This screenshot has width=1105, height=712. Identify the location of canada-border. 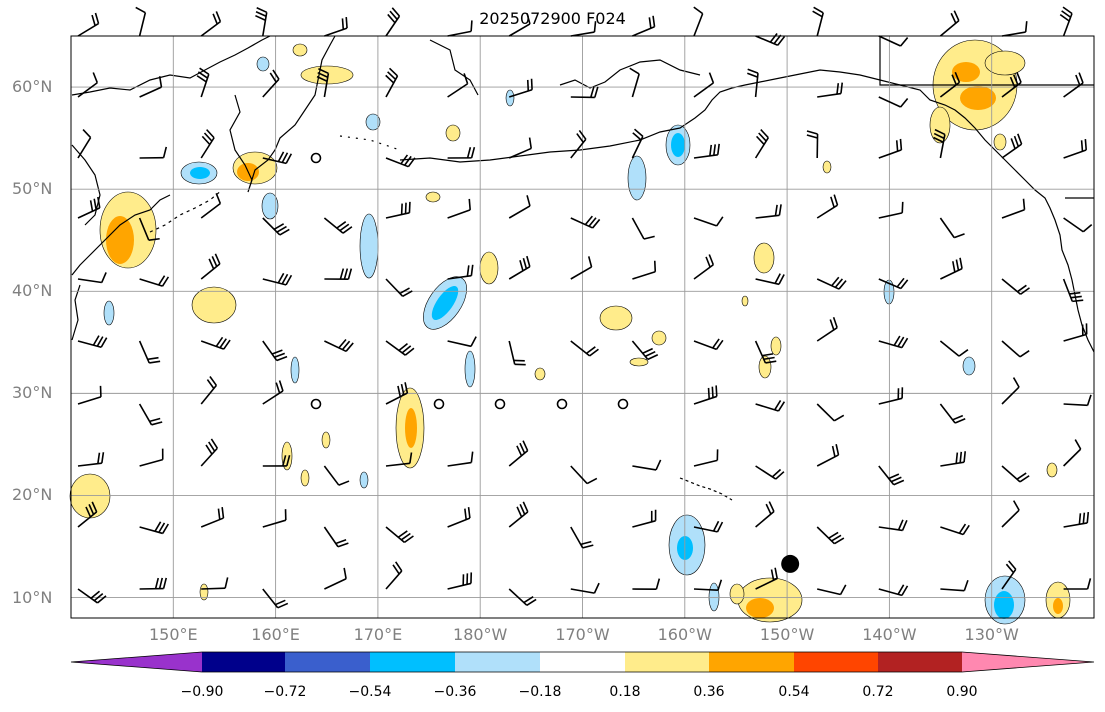
(986, 61).